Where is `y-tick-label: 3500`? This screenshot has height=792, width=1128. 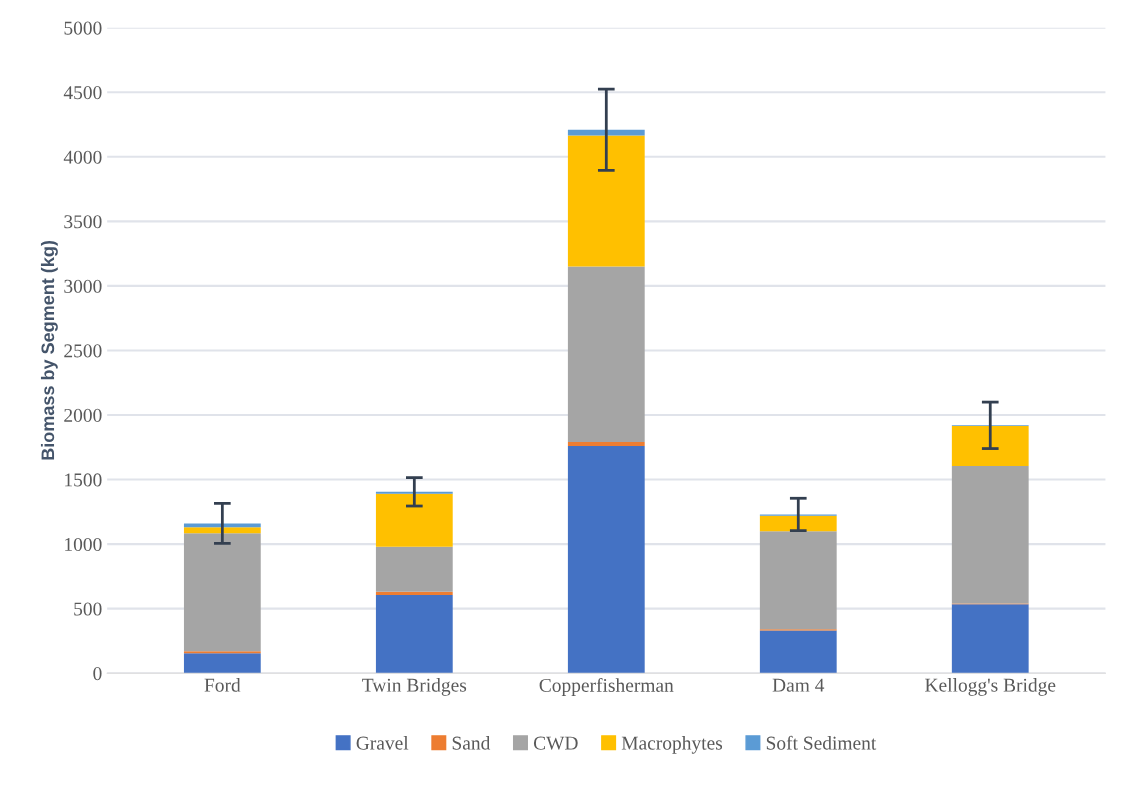 y-tick-label: 3500 is located at coordinates (83, 222).